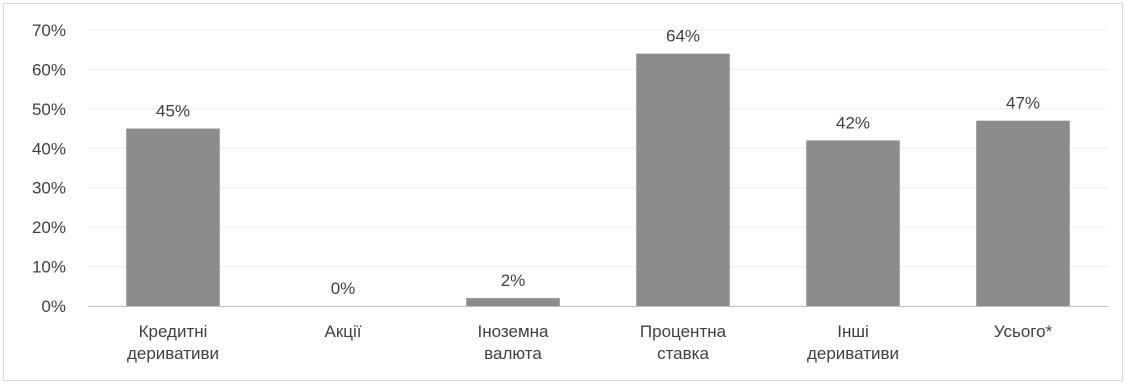 This screenshot has width=1126, height=385. Describe the element at coordinates (49, 109) in the screenshot. I see `y-tick-label: 50%` at that location.